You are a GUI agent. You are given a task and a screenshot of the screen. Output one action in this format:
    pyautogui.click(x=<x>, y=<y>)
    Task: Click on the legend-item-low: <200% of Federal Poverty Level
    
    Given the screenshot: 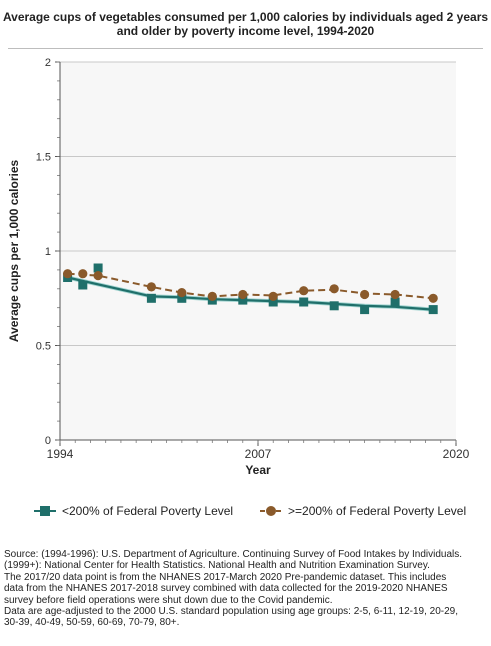 What is the action you would take?
    pyautogui.click(x=133, y=510)
    